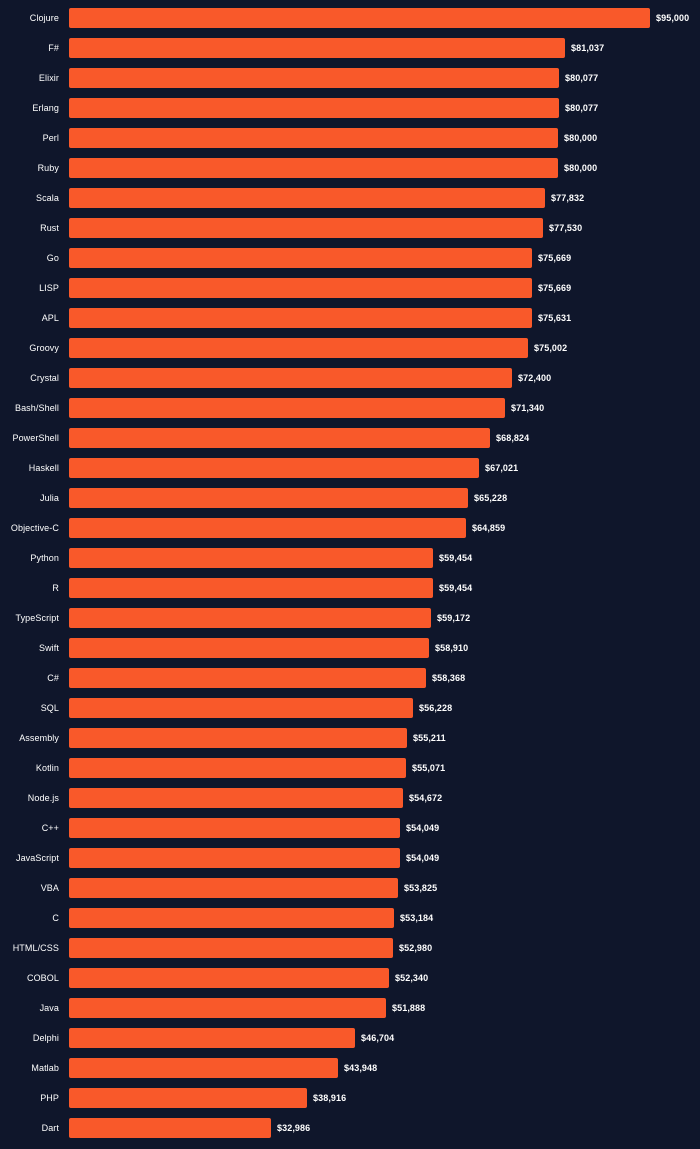 This screenshot has height=1149, width=700. What do you see at coordinates (350, 1128) in the screenshot?
I see `chart-row: Dart $32,986` at bounding box center [350, 1128].